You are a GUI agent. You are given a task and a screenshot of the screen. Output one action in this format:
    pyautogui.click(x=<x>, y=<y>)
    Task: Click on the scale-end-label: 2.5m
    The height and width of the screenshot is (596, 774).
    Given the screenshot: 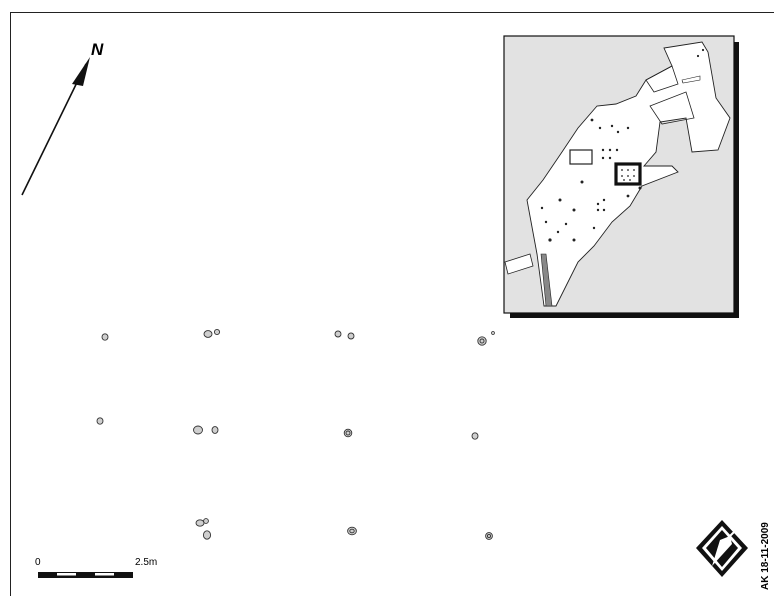 What is the action you would take?
    pyautogui.click(x=146, y=562)
    